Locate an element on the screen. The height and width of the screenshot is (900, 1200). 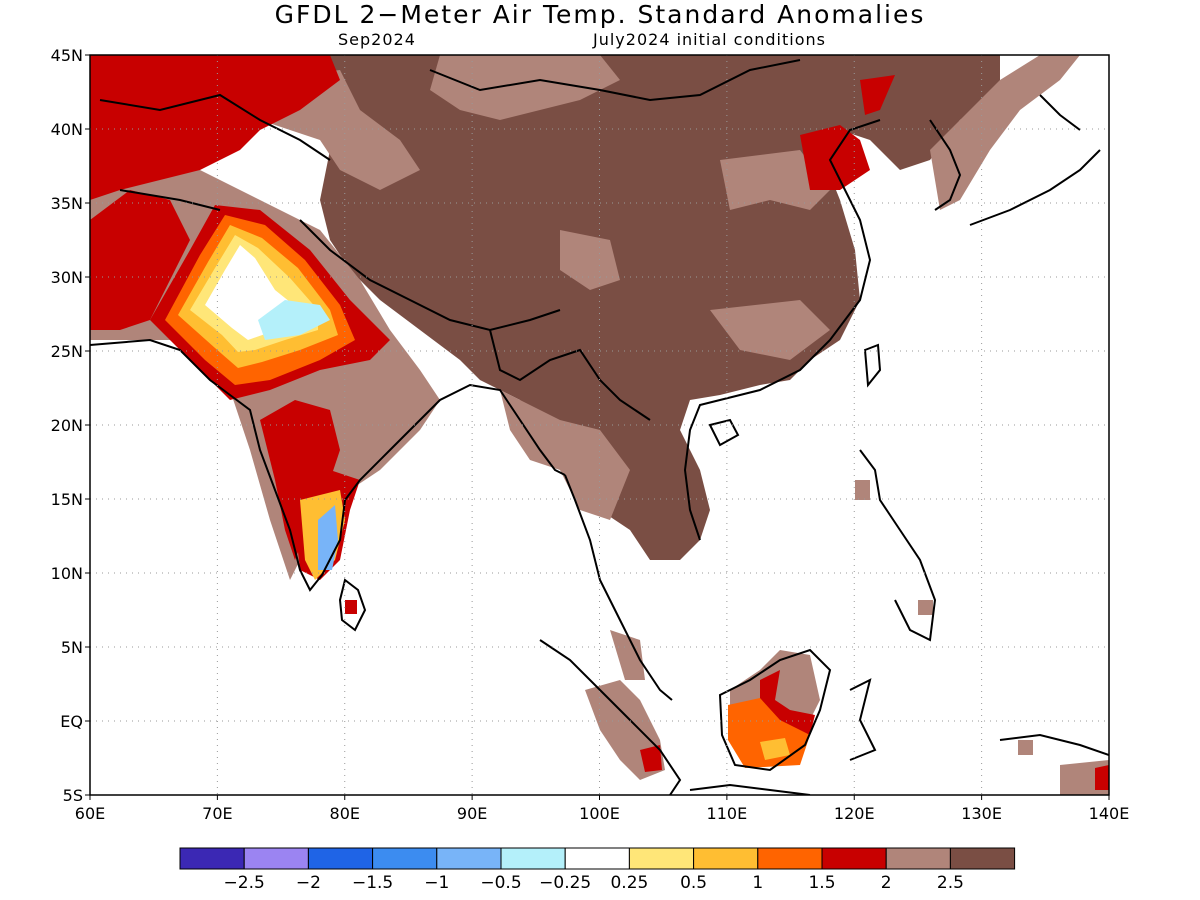
initial-conditions-label: July2024 initial conditions is located at coordinates (709, 39).